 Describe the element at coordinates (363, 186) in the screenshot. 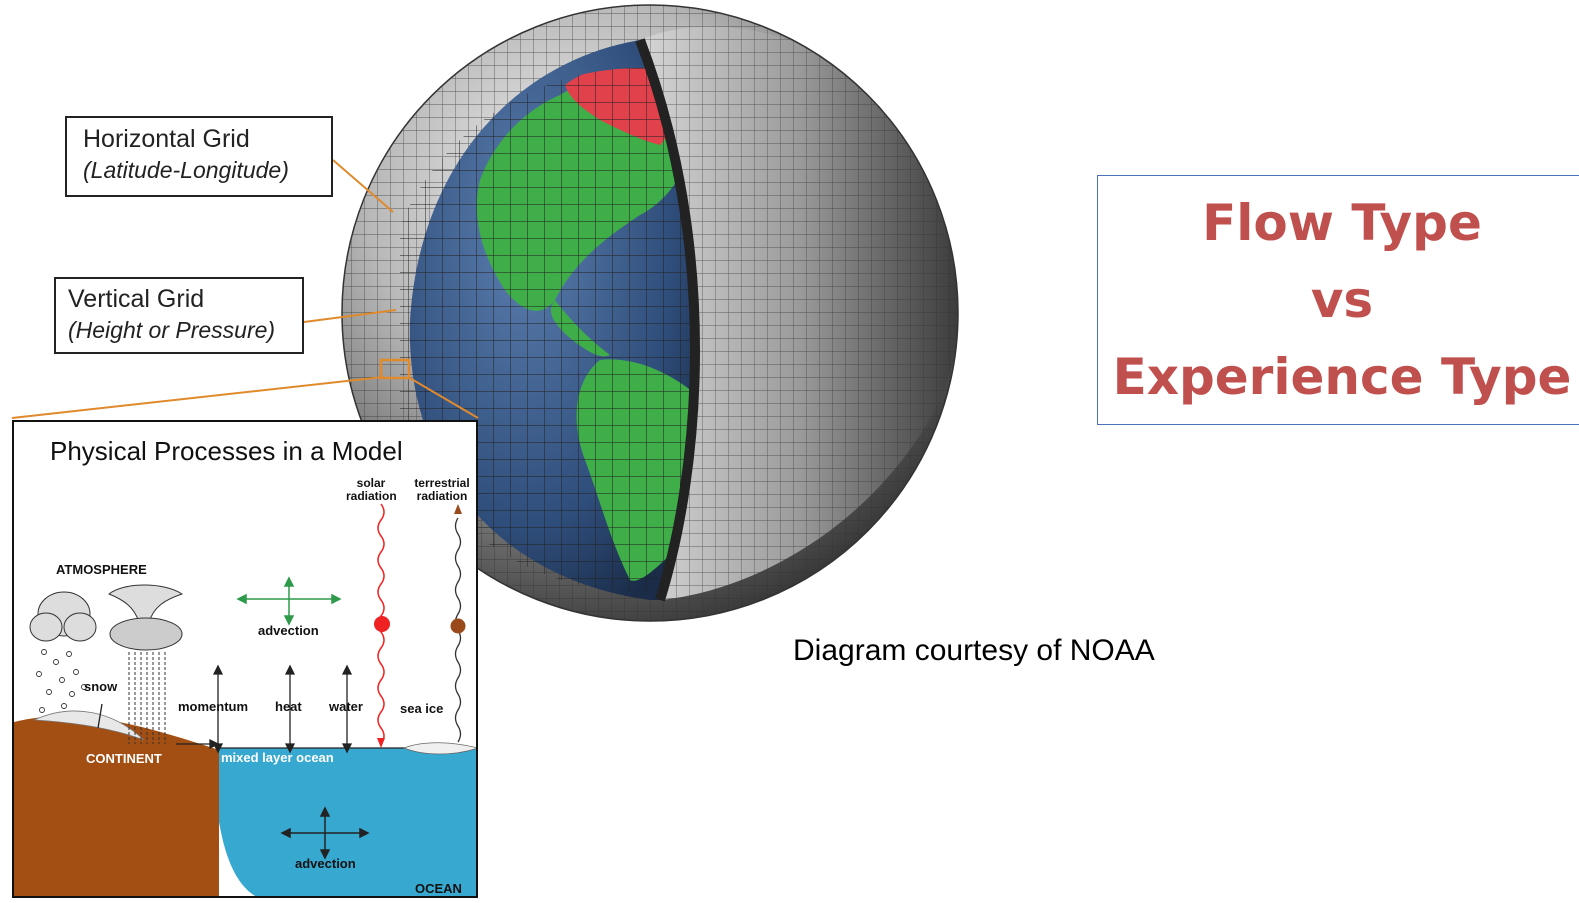

I see `leader-line-horizontal` at that location.